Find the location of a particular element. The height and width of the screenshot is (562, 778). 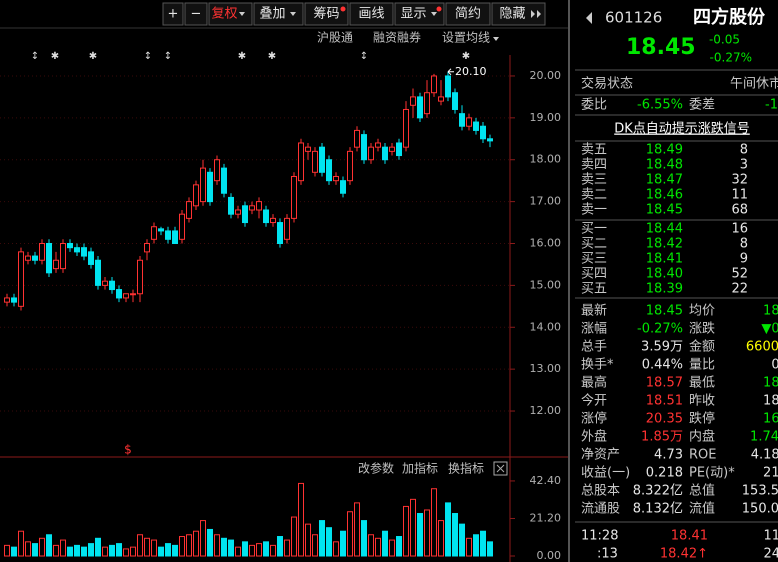

stat-value: 1.74万 is located at coordinates (764, 437).